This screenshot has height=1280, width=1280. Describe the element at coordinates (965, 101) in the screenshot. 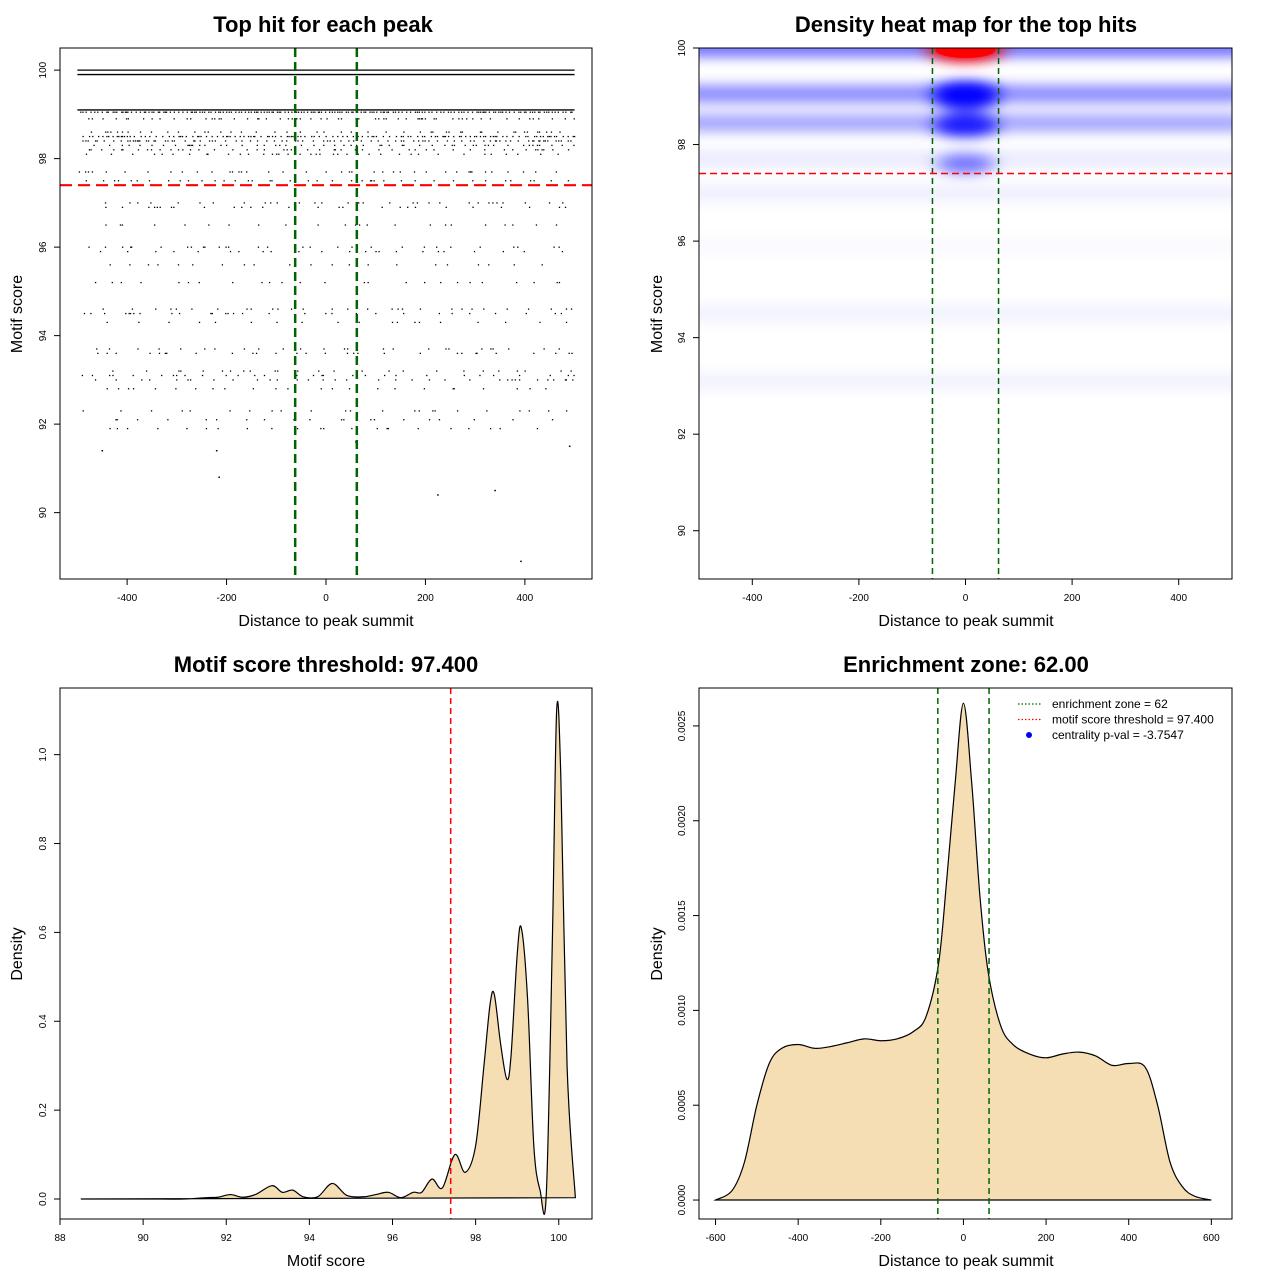

I see `heat-hotspot` at that location.